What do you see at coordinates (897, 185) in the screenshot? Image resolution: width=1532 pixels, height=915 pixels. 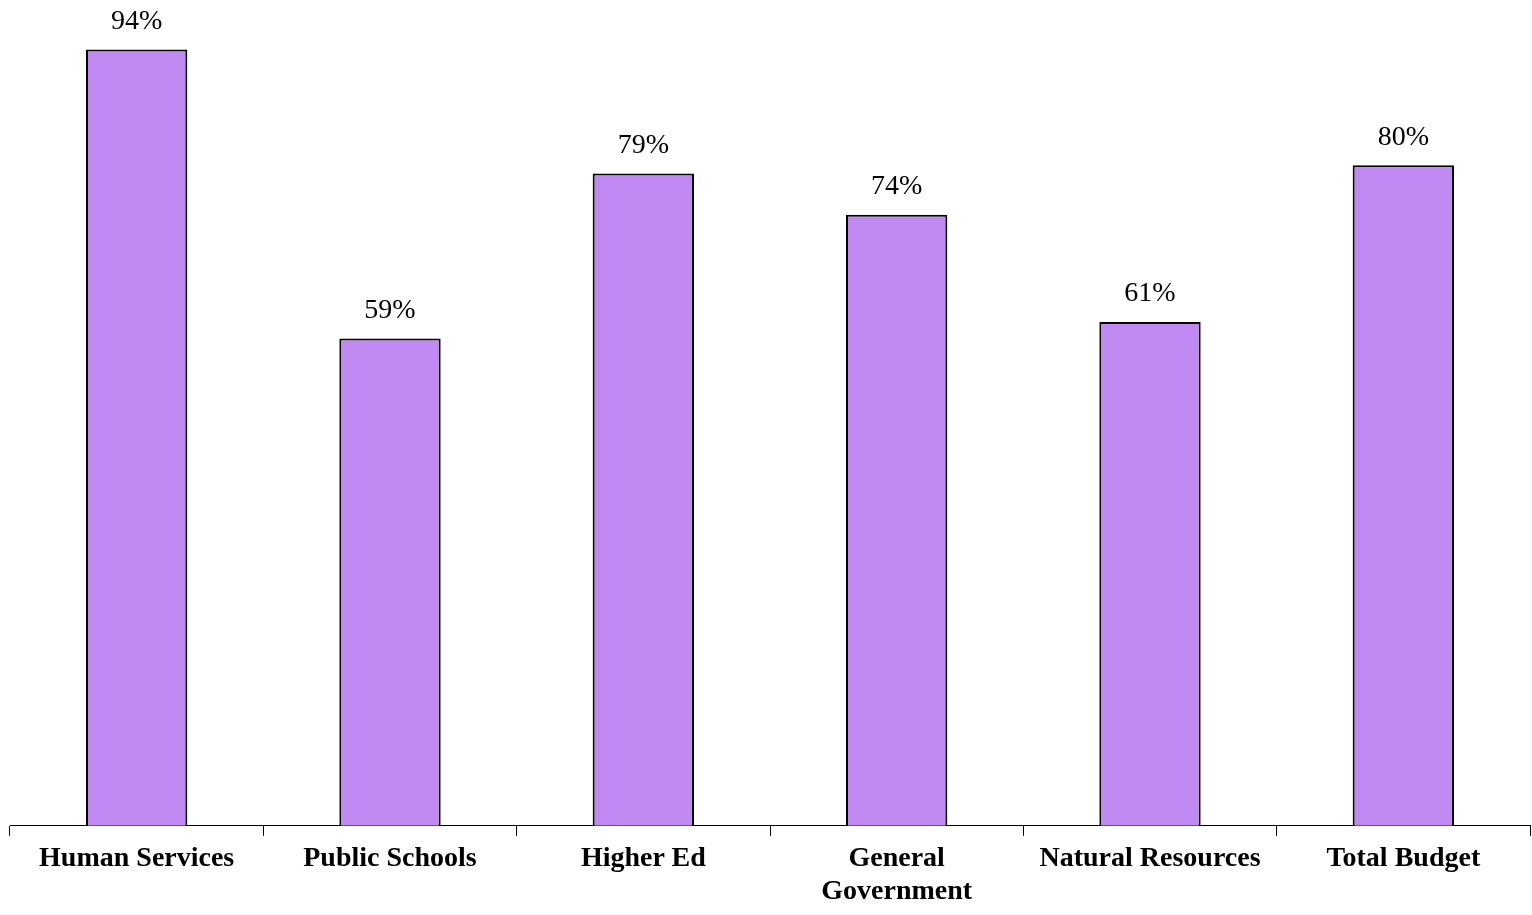 I see `data-label: 74%` at bounding box center [897, 185].